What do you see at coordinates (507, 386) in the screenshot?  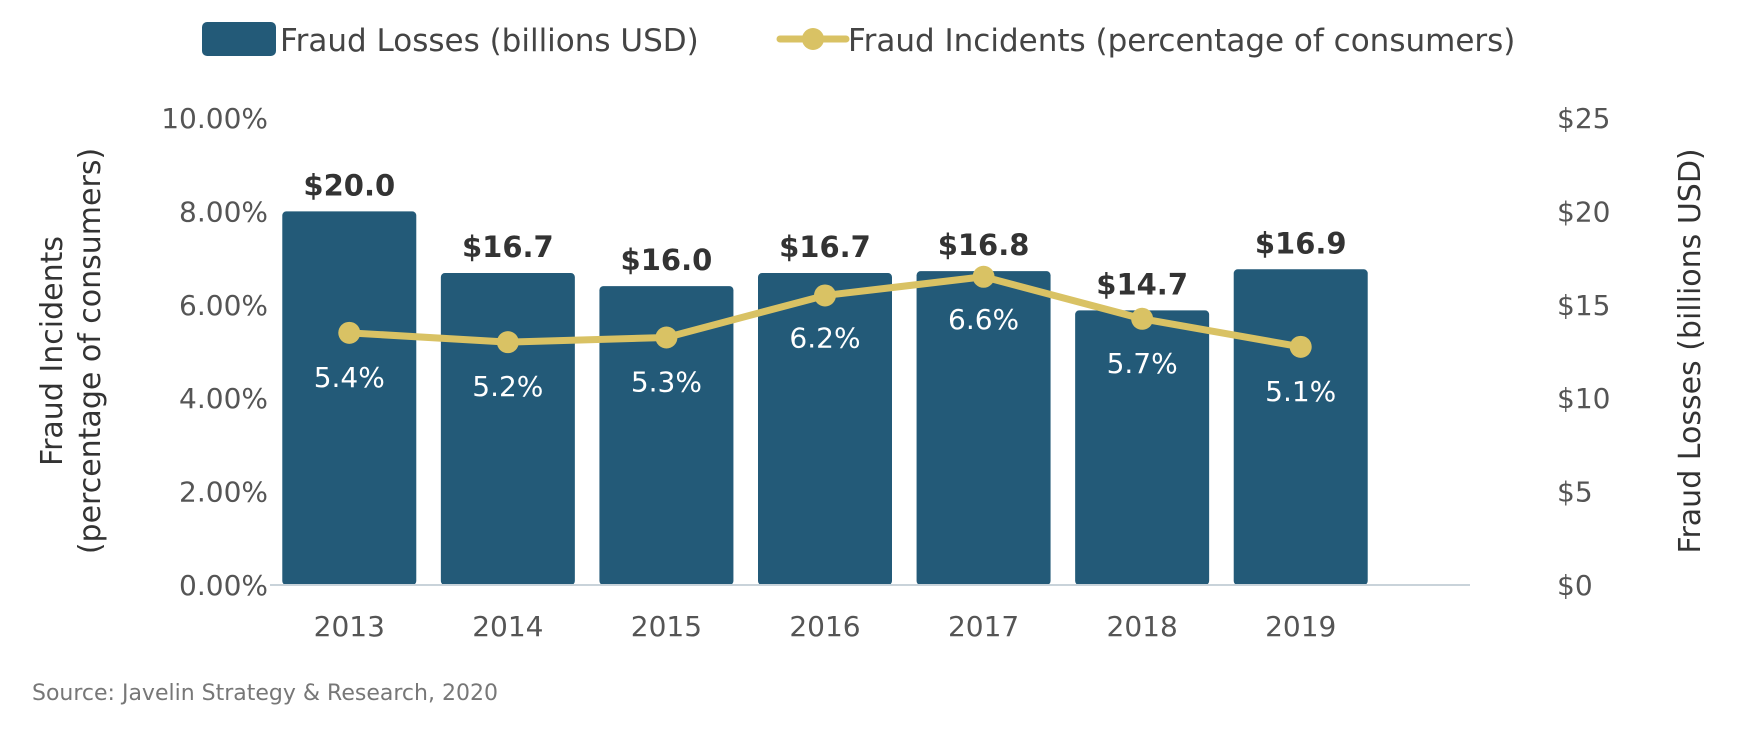 I see `incidents-label-2014: 5.2%` at bounding box center [507, 386].